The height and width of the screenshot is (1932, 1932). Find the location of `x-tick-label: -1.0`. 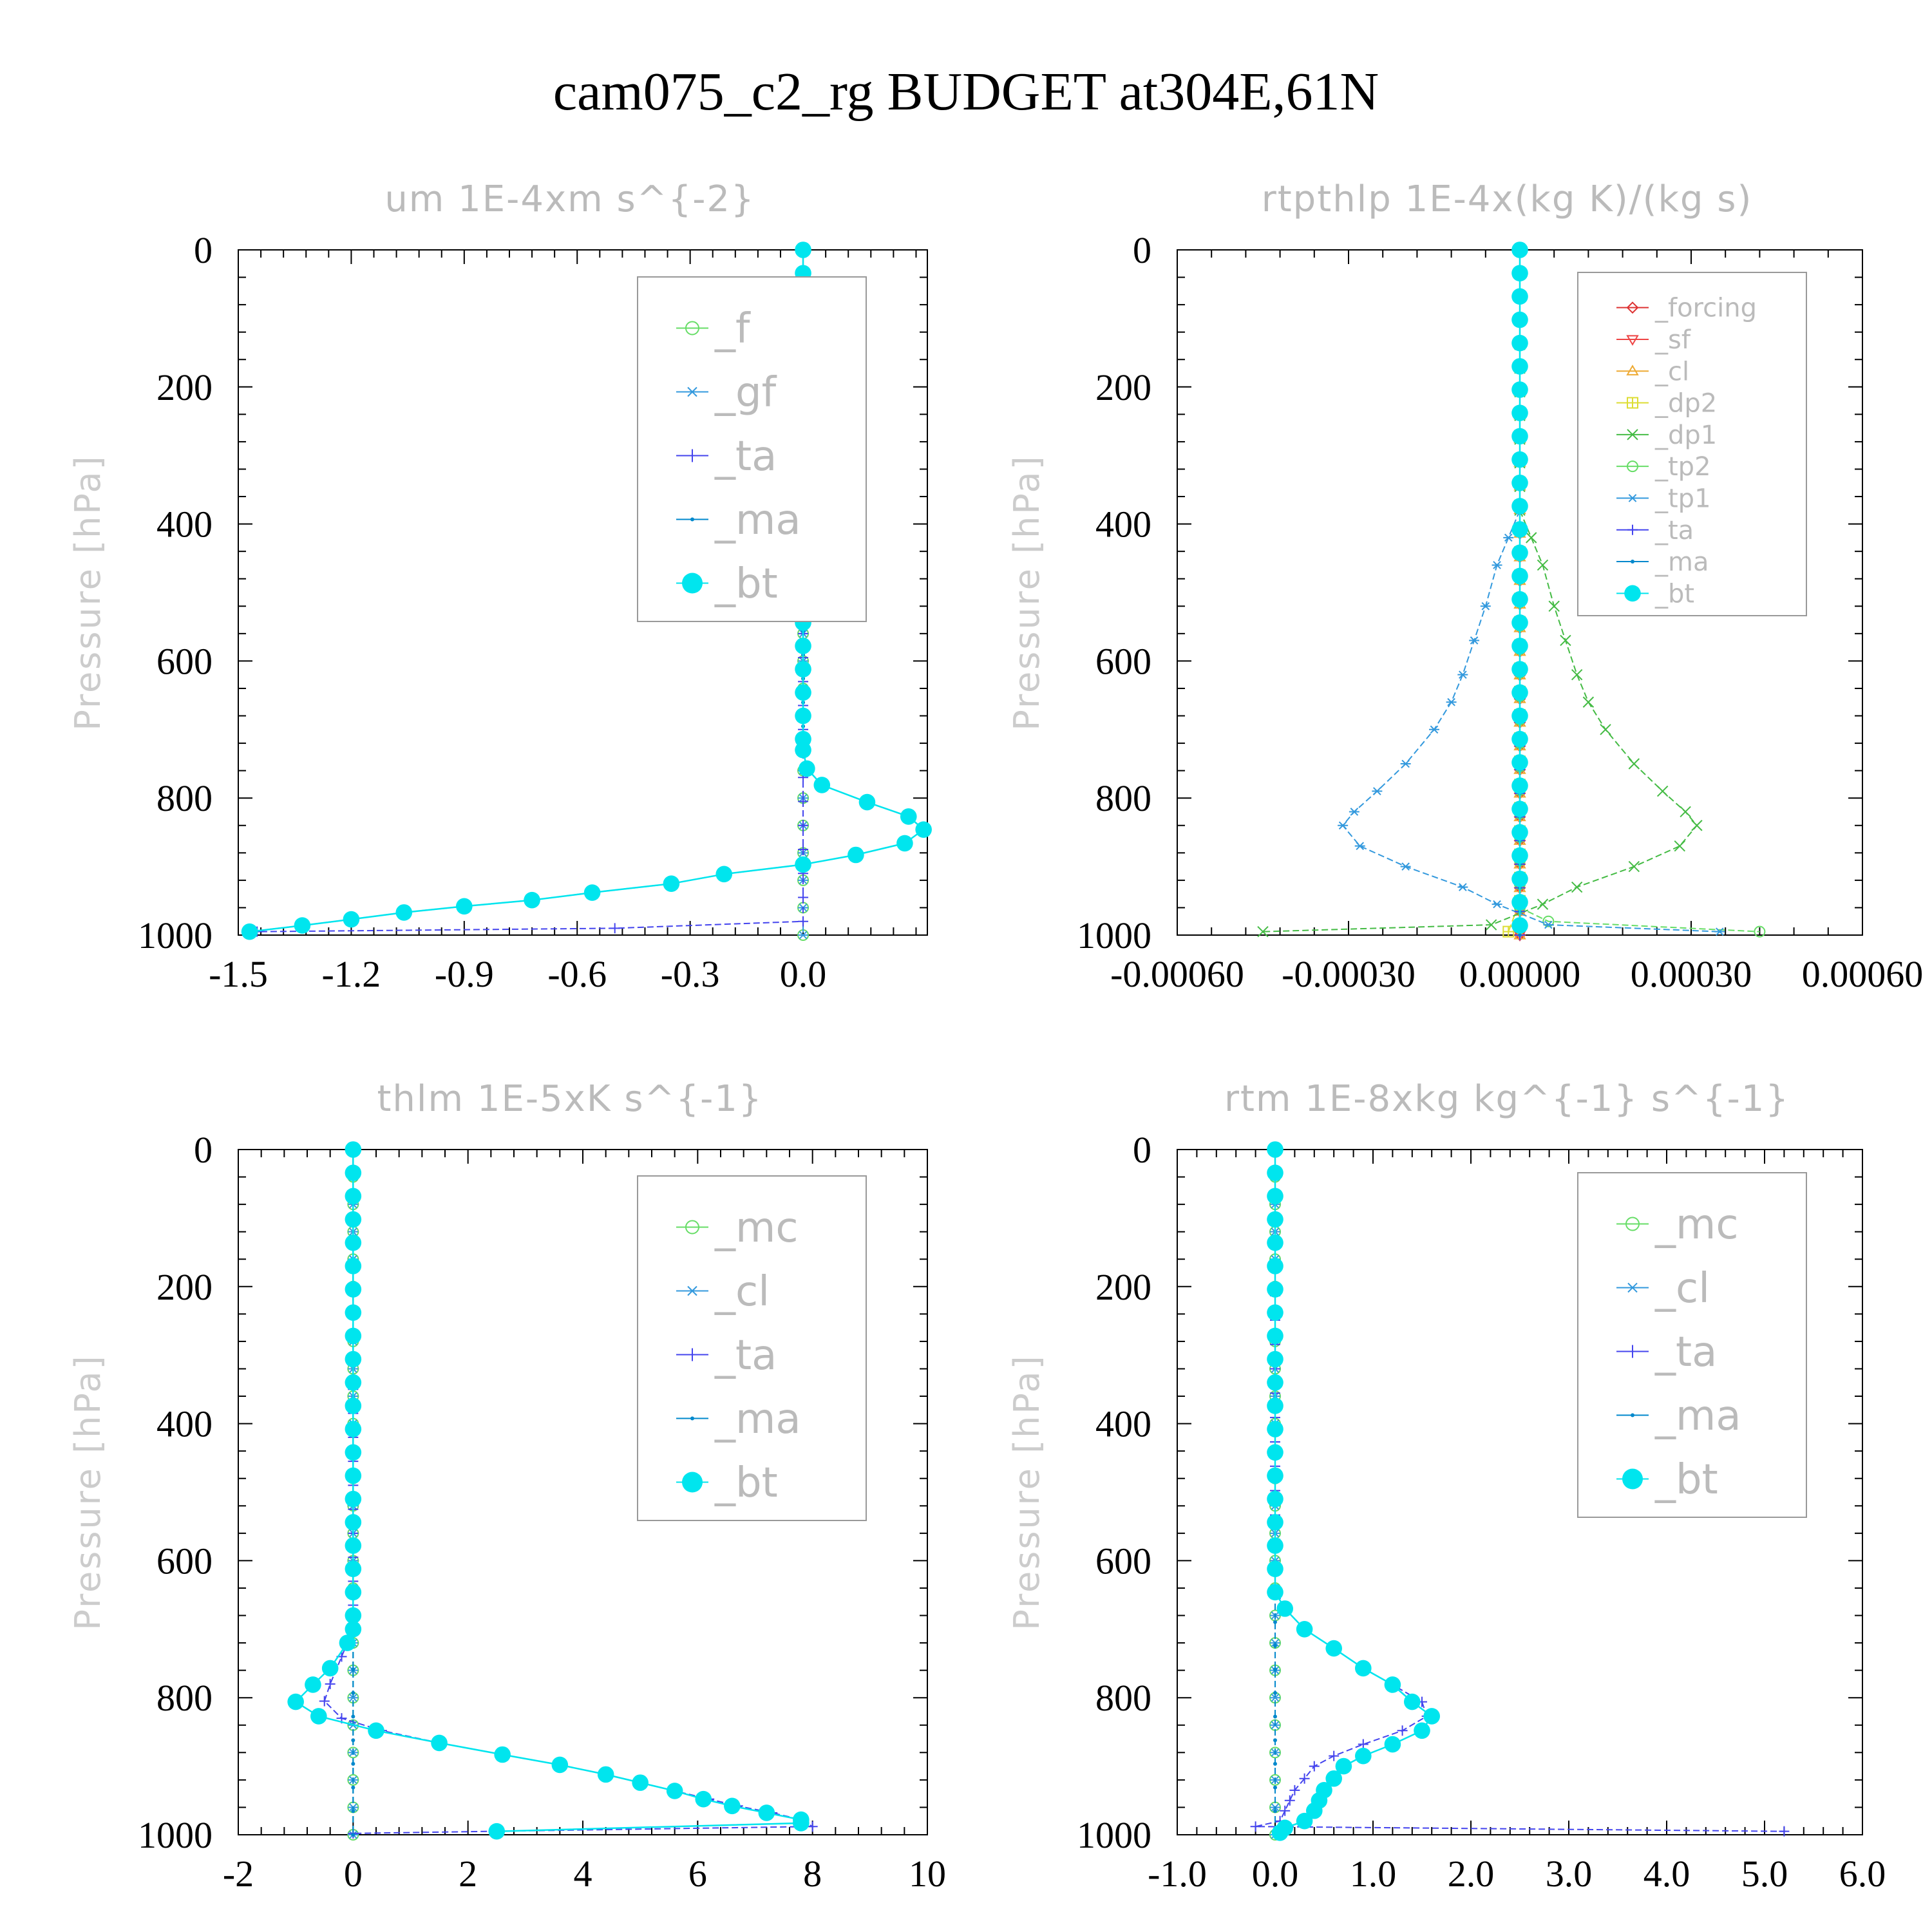

x-tick-label: -1.0 is located at coordinates (1177, 1874).